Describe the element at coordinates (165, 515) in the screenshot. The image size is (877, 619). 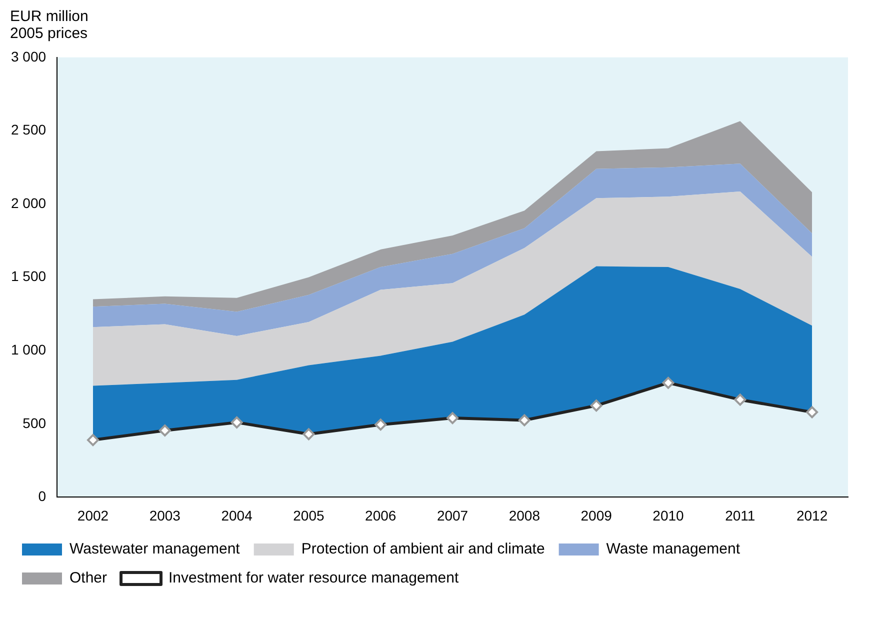
I see `x-tick-label: 2003` at that location.